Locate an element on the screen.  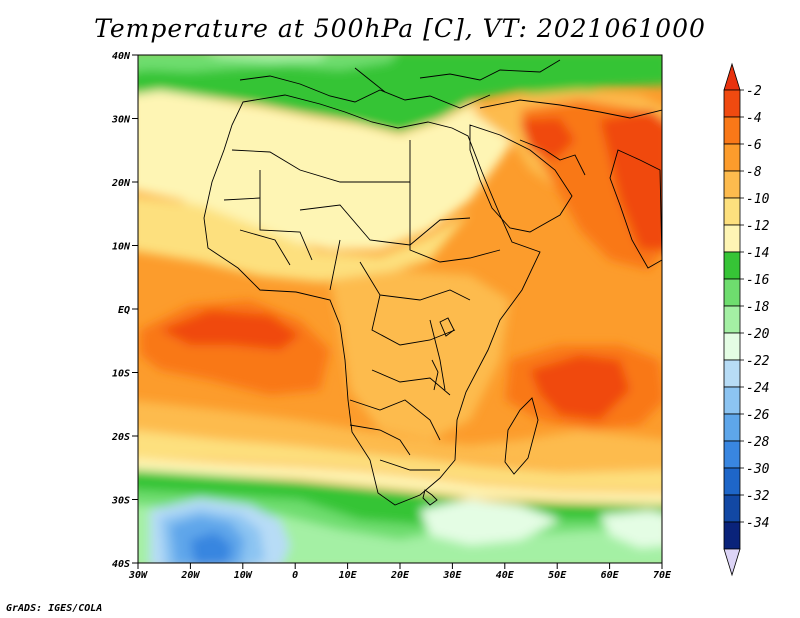
colorbar-label: -2 is located at coordinates (754, 91).